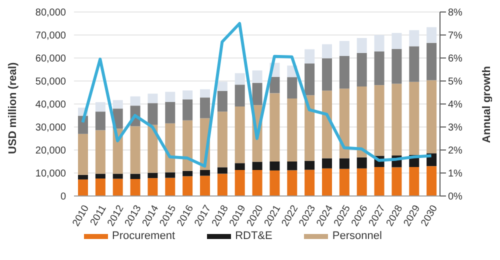 The width and height of the screenshot is (500, 260). What do you see at coordinates (455, 13) in the screenshot?
I see `y2-tick-label: 8%` at bounding box center [455, 13].